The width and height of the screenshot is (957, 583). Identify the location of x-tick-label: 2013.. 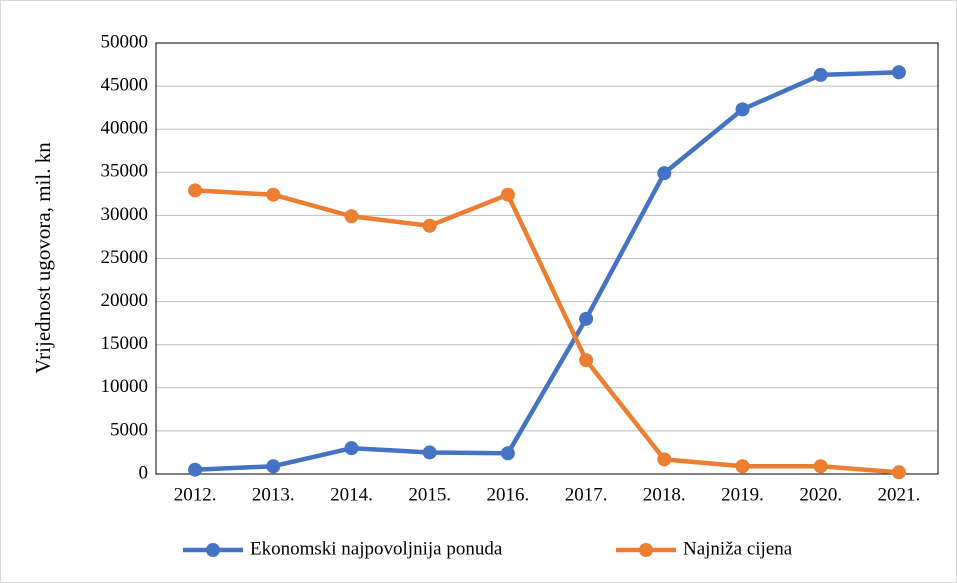
(273, 494).